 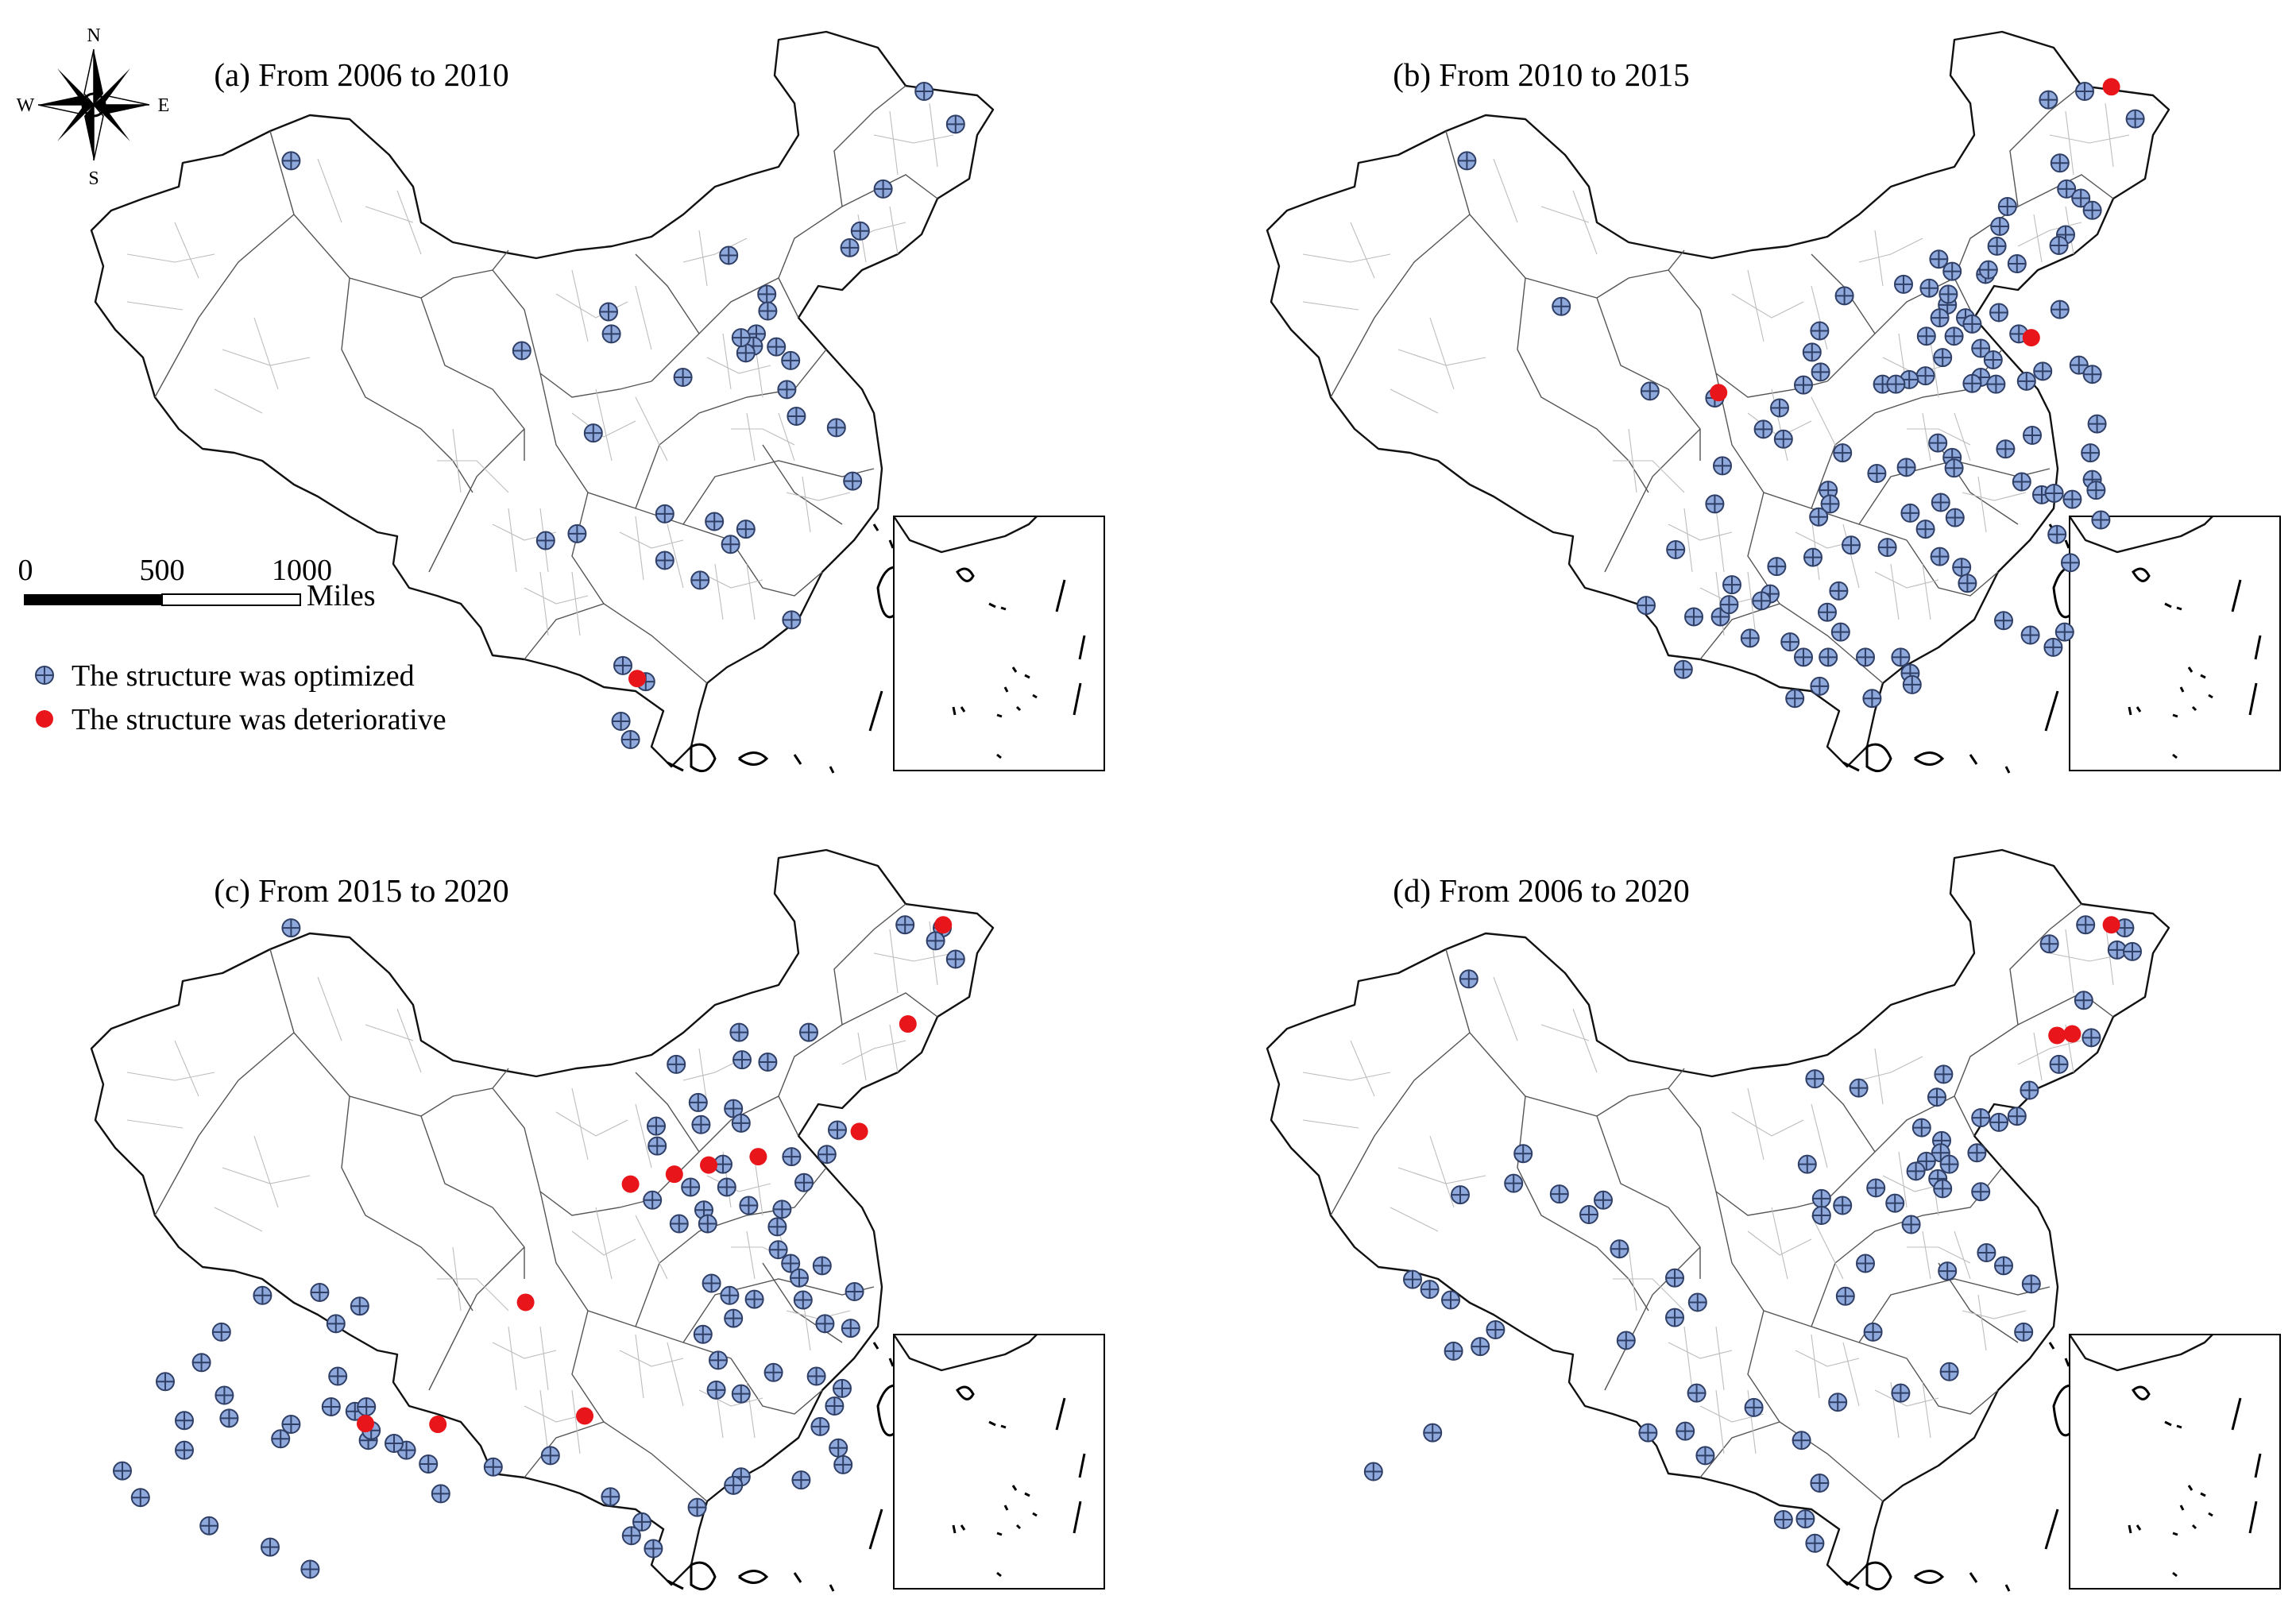 What do you see at coordinates (243, 676) in the screenshot?
I see `legend-optimized-label: The structure was optimized` at bounding box center [243, 676].